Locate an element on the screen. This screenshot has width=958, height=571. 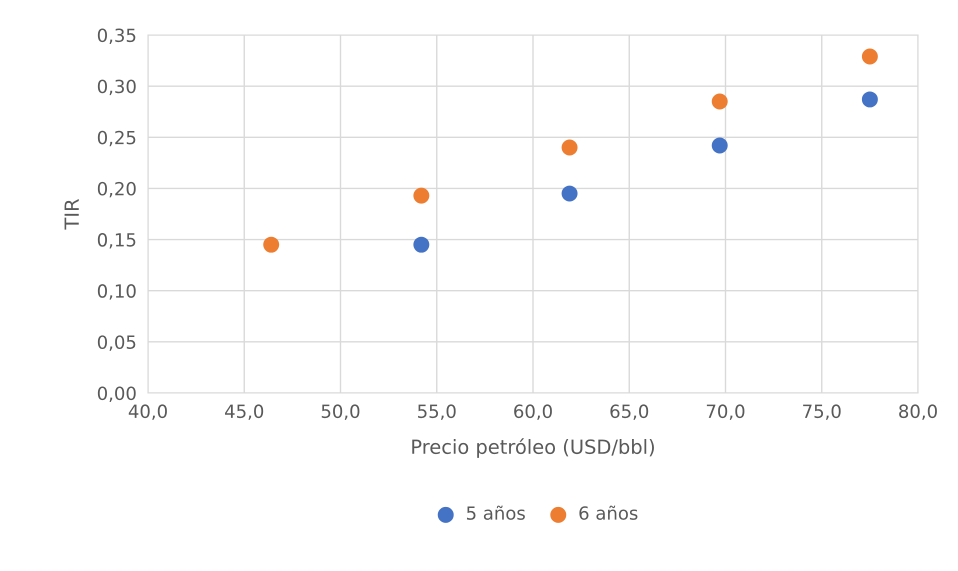
x-tick-label: 75,0 is located at coordinates (822, 412).